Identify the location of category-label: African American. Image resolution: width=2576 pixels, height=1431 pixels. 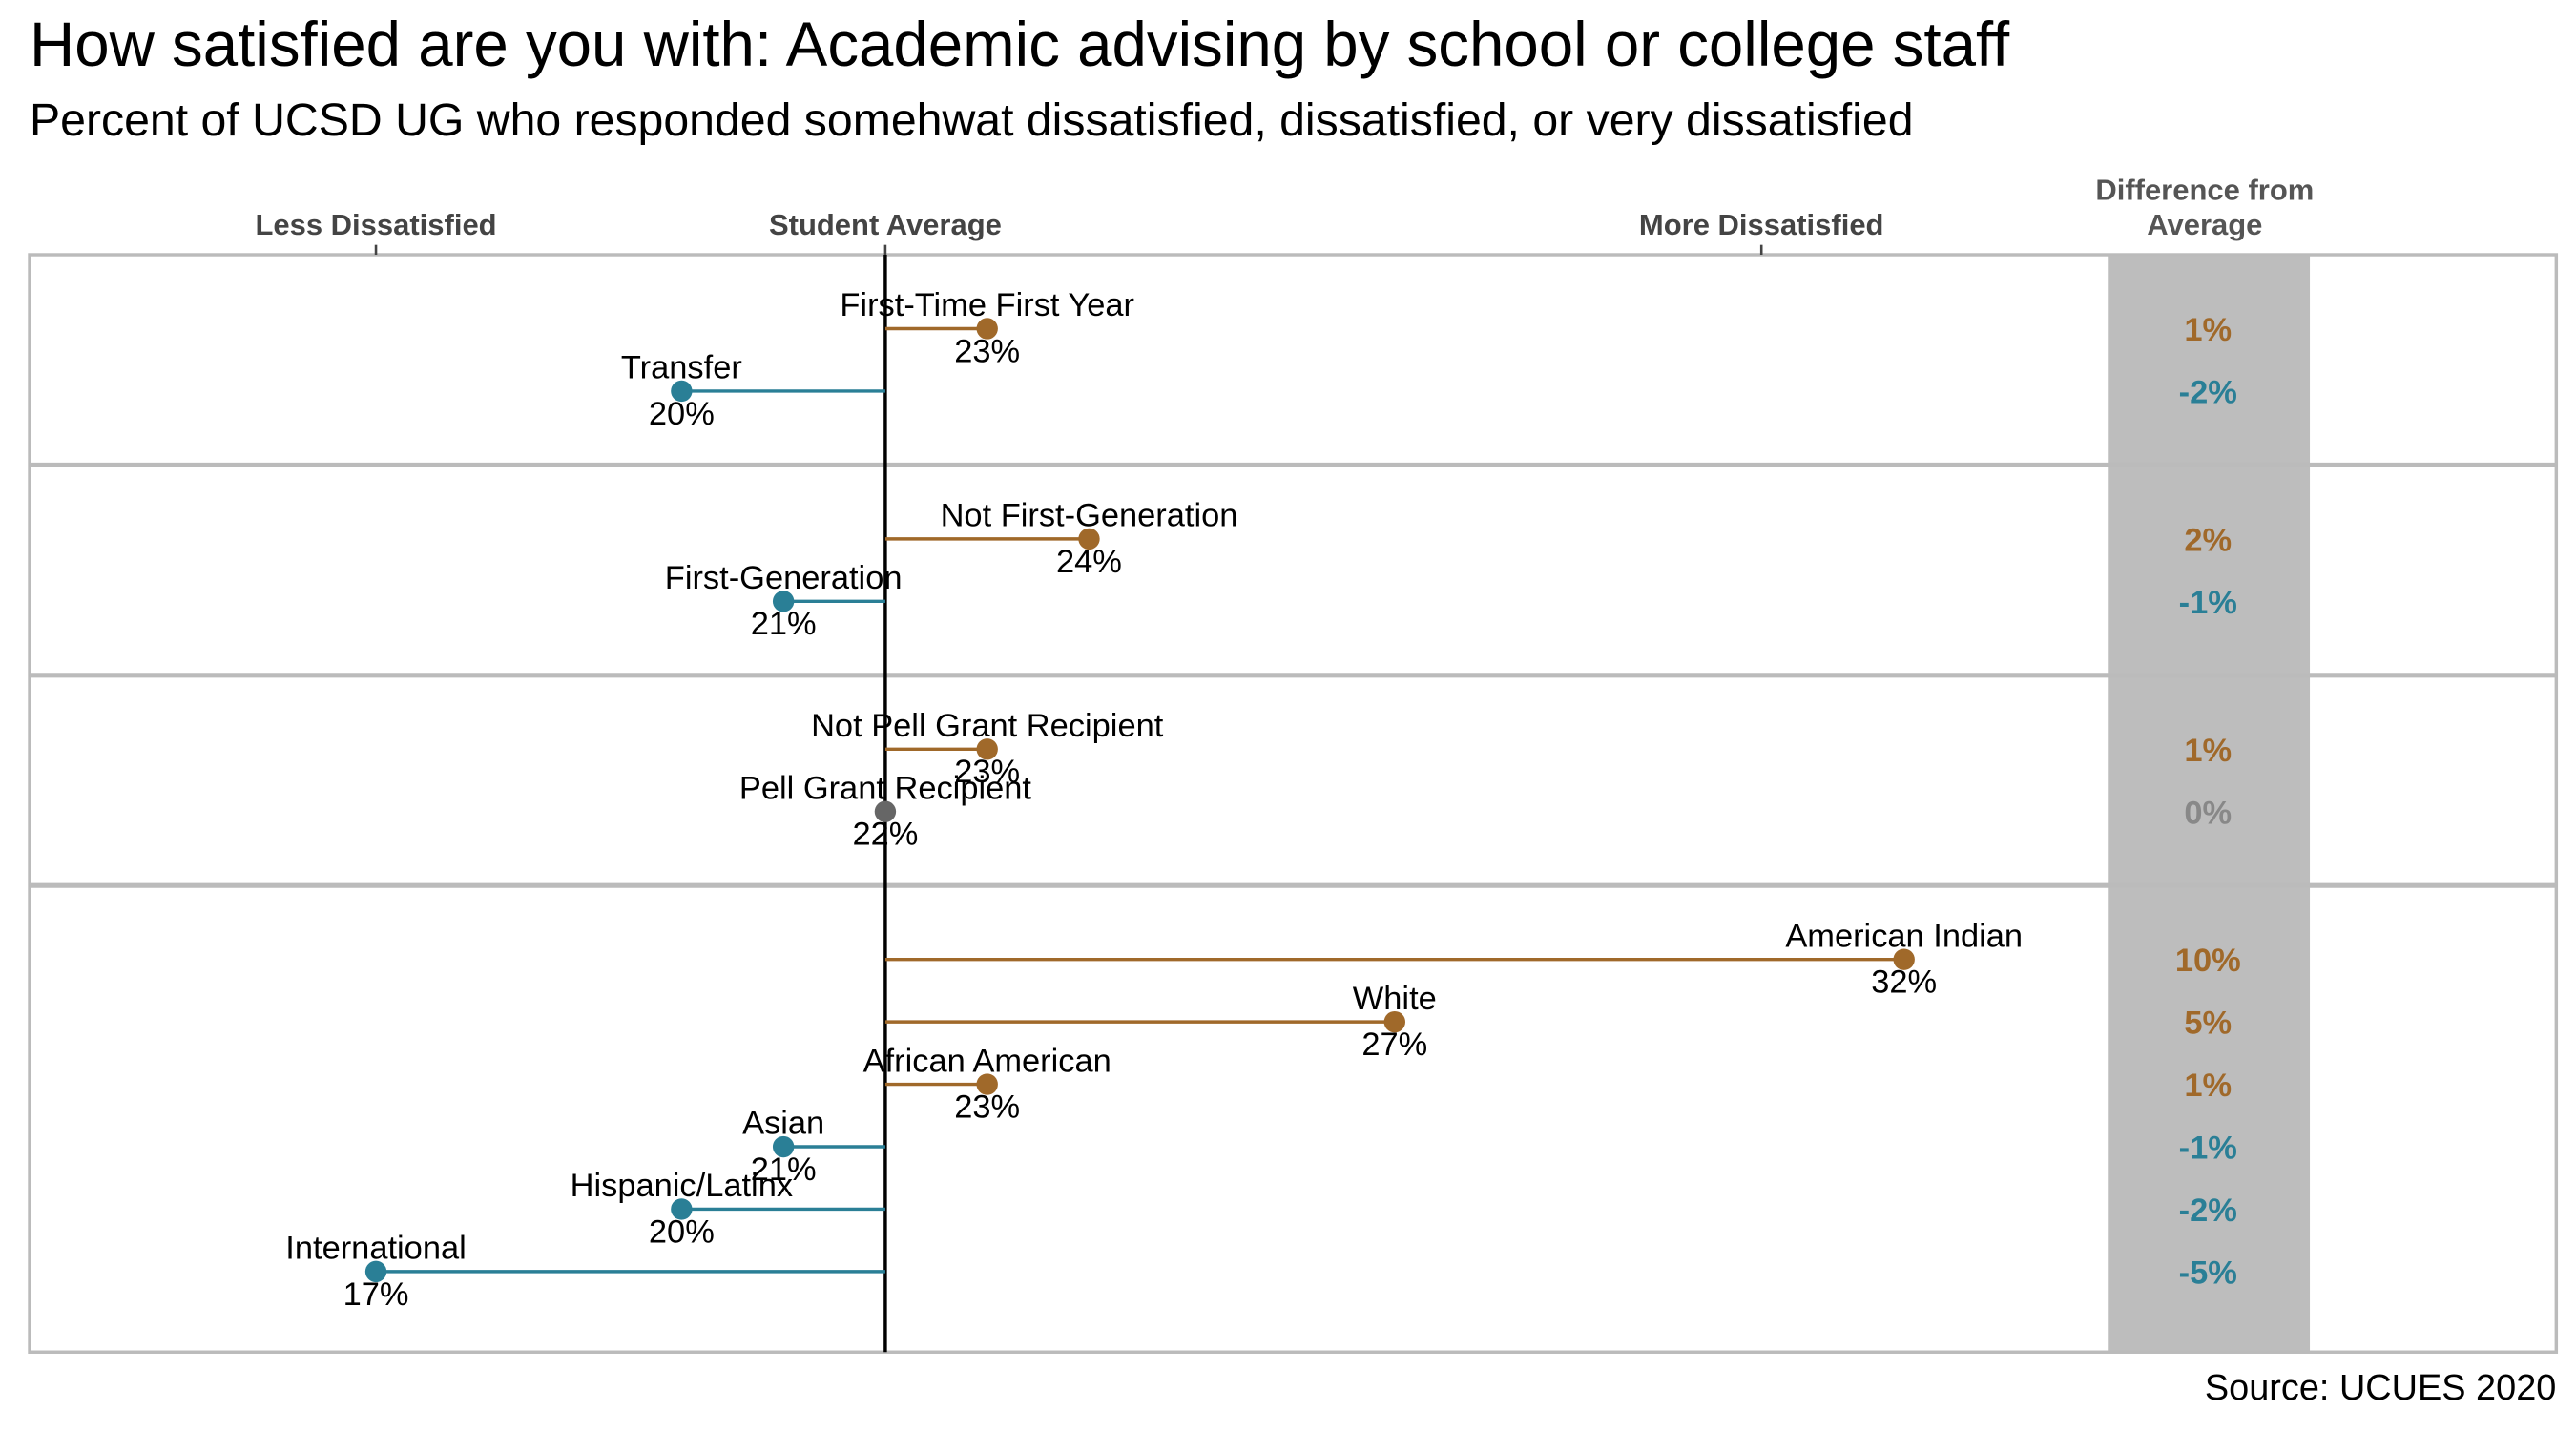
(987, 1061).